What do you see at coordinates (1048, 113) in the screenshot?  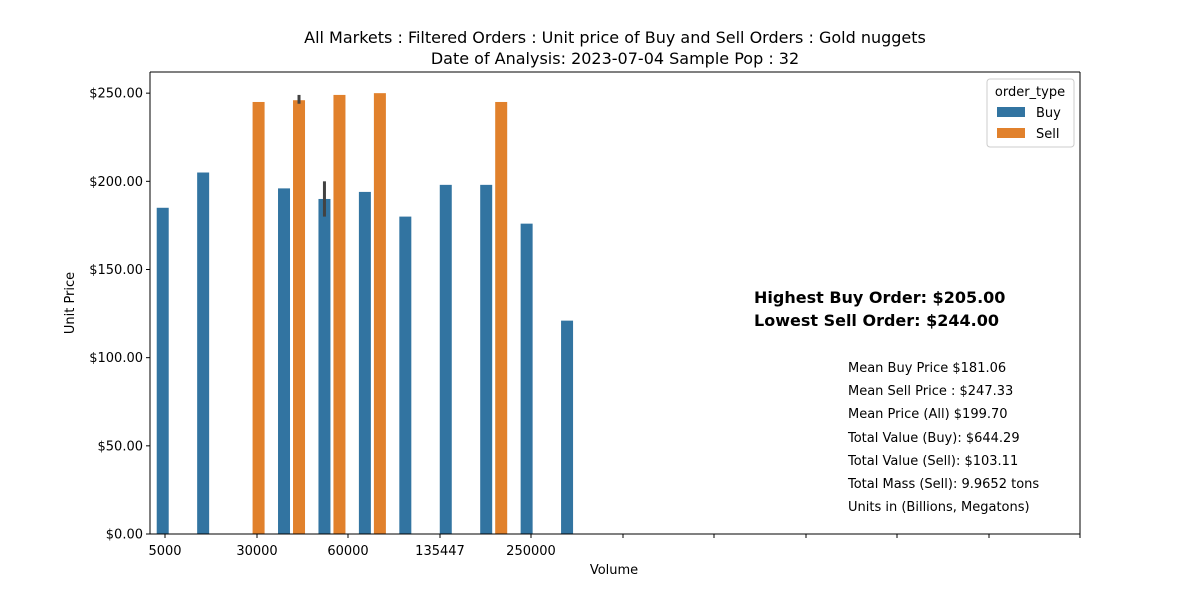 I see `legend-label-buy: Buy` at bounding box center [1048, 113].